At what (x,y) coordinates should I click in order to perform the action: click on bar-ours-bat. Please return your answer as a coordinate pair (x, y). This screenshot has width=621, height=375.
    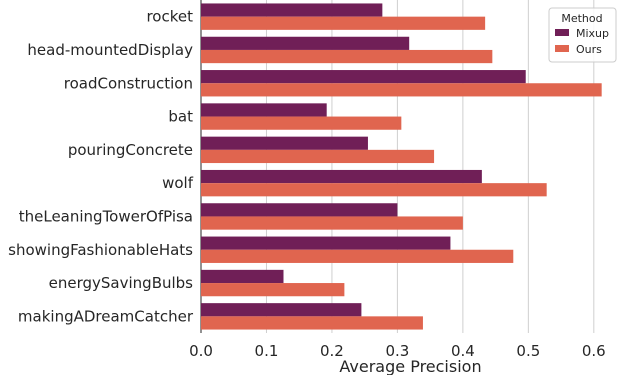
    Looking at the image, I should click on (301, 123).